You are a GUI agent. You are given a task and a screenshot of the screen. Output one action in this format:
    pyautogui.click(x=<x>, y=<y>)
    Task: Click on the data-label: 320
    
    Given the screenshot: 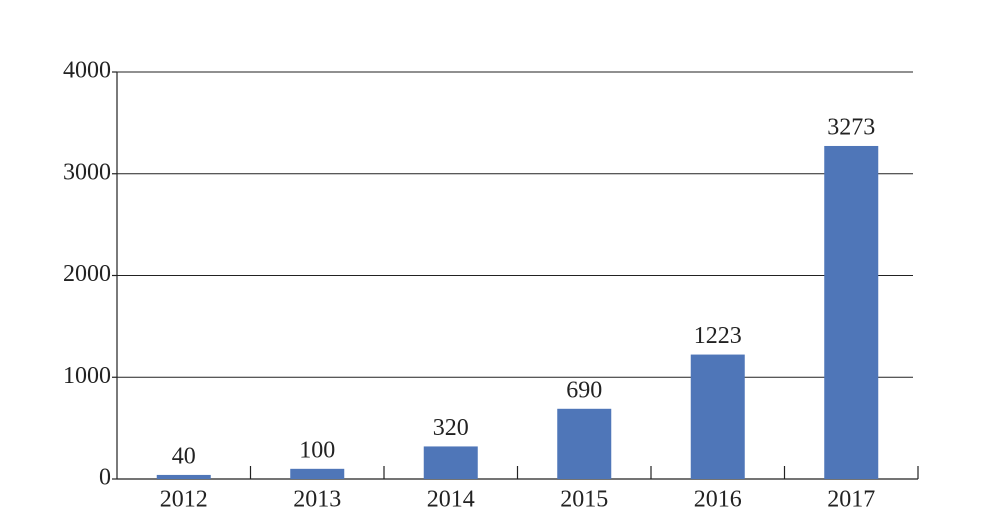 What is the action you would take?
    pyautogui.click(x=451, y=428)
    